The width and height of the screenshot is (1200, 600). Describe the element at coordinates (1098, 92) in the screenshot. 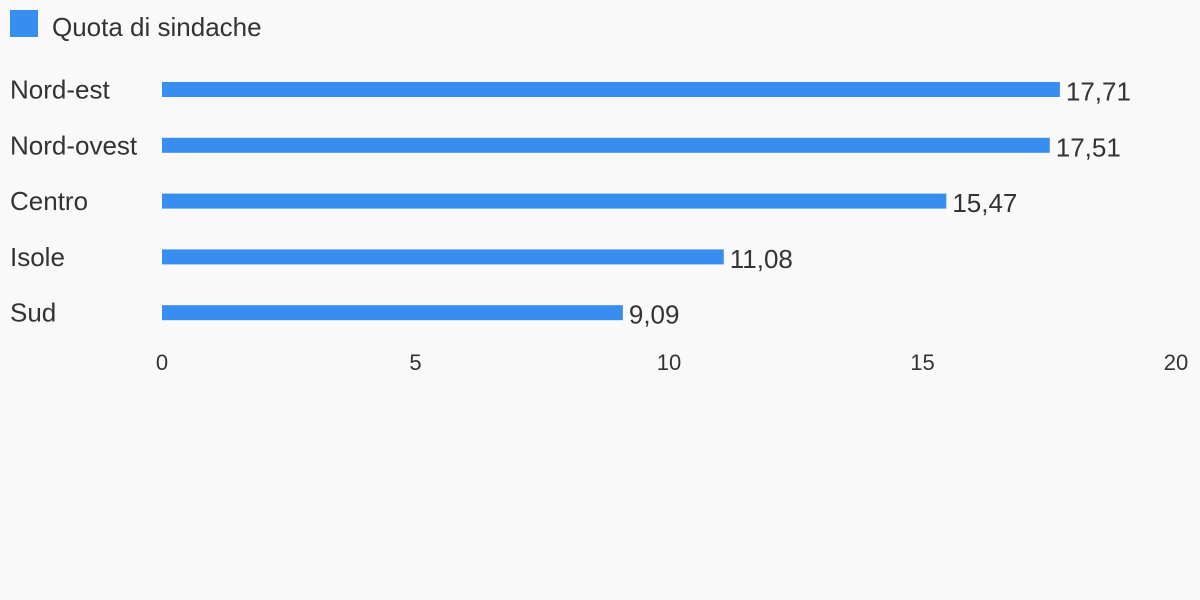

I see `value-label: 17,71` at that location.